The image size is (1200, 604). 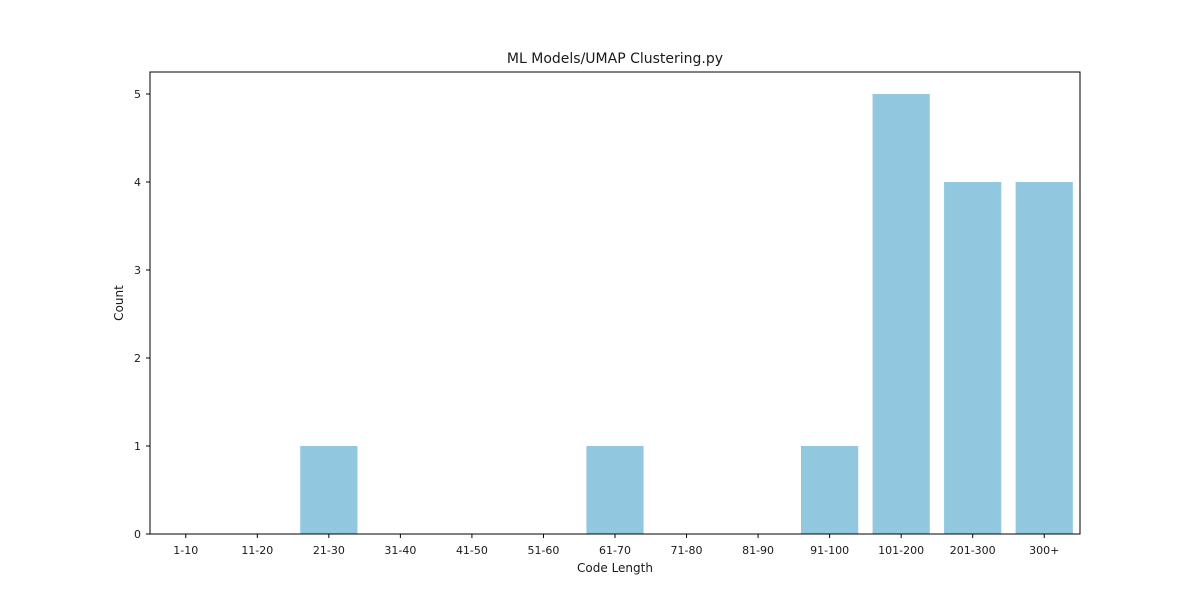 What do you see at coordinates (137, 534) in the screenshot?
I see `y-tick-label: 0` at bounding box center [137, 534].